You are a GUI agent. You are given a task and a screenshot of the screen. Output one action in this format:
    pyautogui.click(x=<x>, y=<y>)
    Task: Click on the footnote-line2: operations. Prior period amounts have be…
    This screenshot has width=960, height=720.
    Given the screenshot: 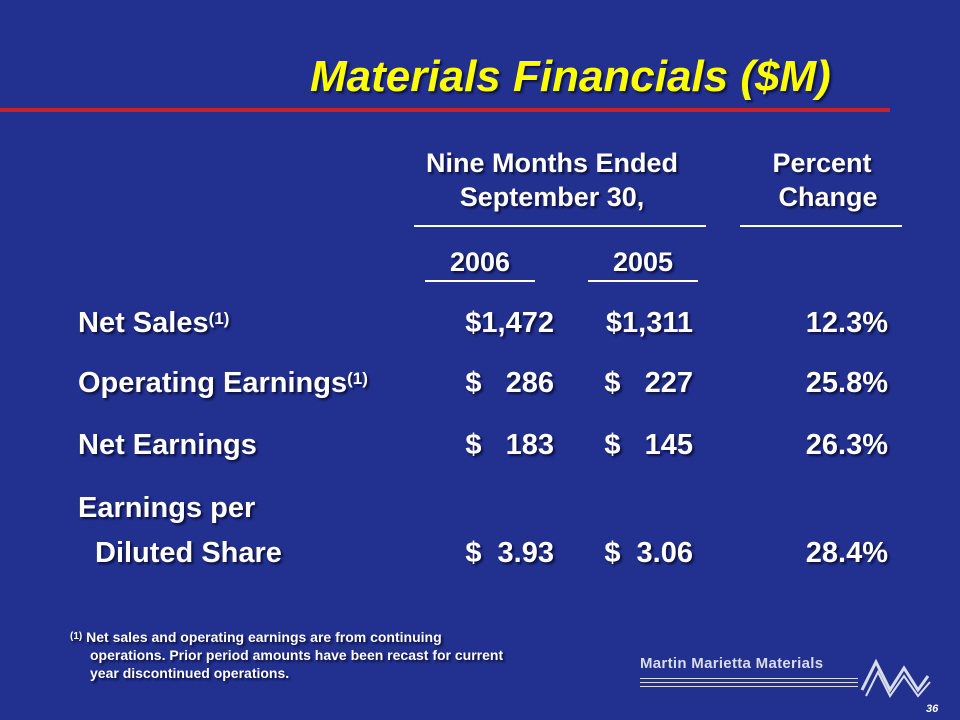 What is the action you would take?
    pyautogui.click(x=297, y=655)
    